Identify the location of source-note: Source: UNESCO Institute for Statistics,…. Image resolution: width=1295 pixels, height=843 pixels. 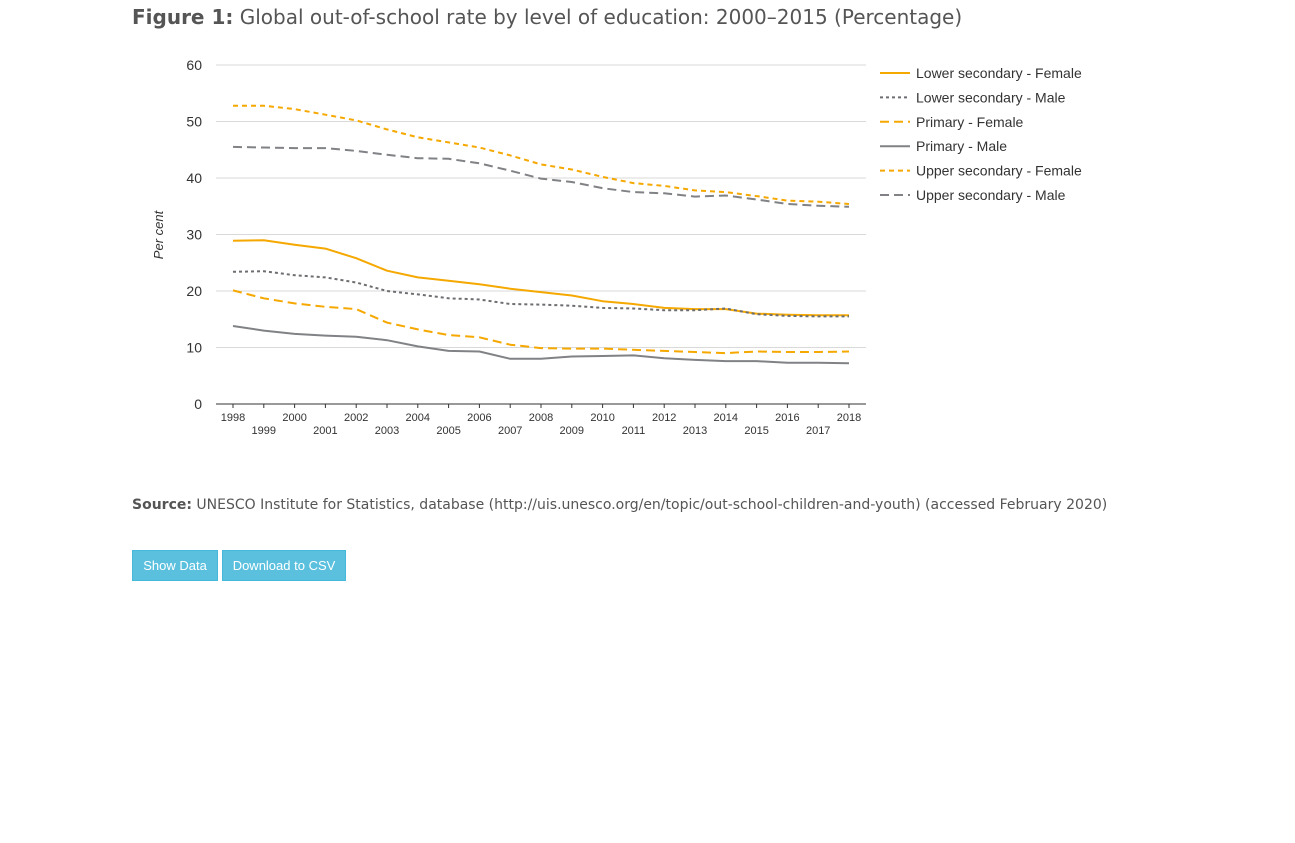
(619, 505).